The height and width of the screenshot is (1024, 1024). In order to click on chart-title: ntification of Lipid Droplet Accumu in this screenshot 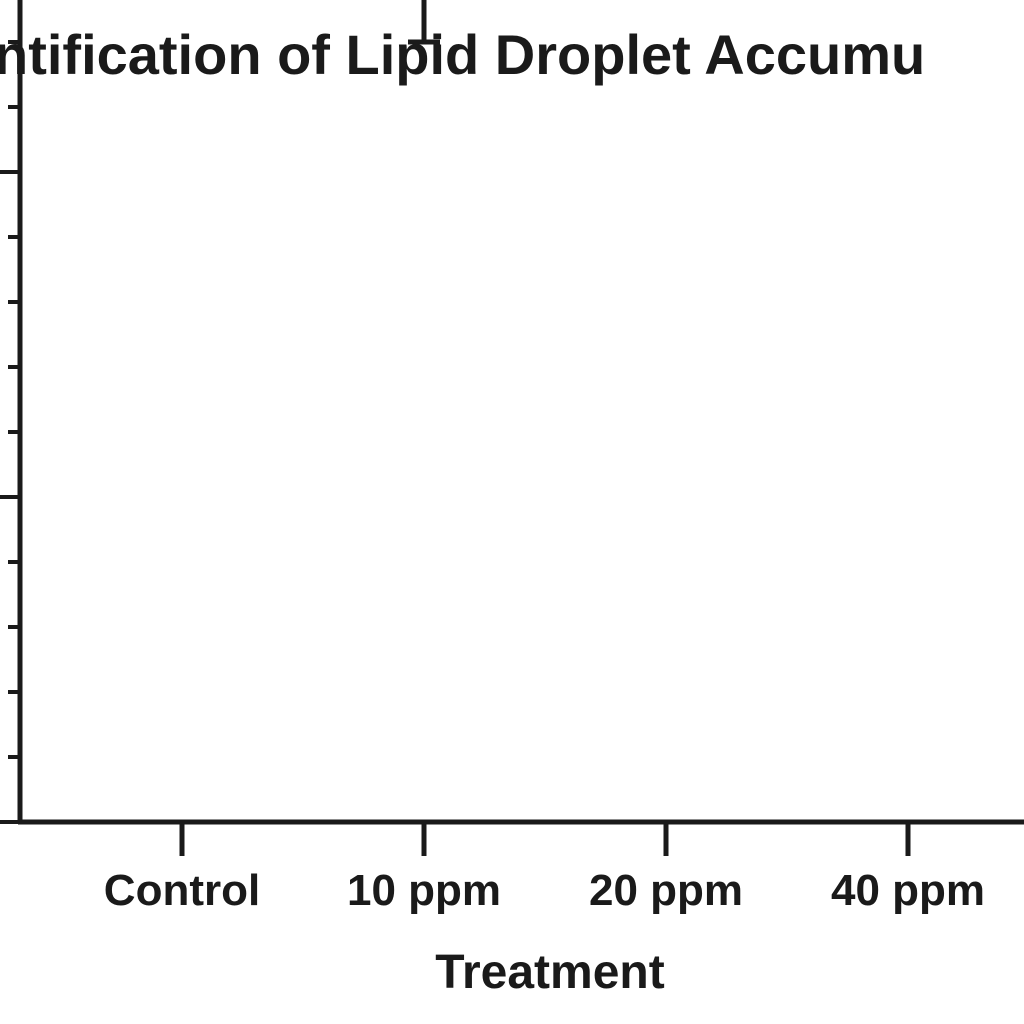, I will do `click(463, 54)`.